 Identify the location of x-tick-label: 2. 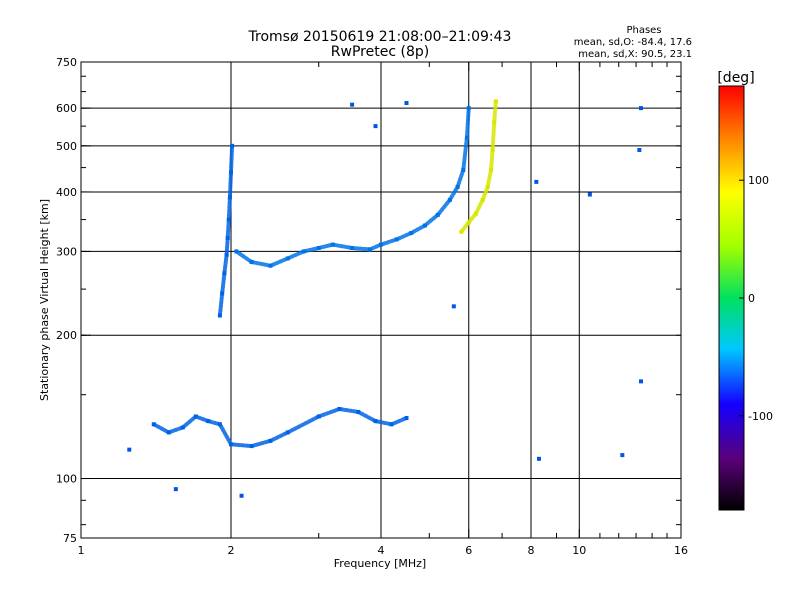
(231, 550).